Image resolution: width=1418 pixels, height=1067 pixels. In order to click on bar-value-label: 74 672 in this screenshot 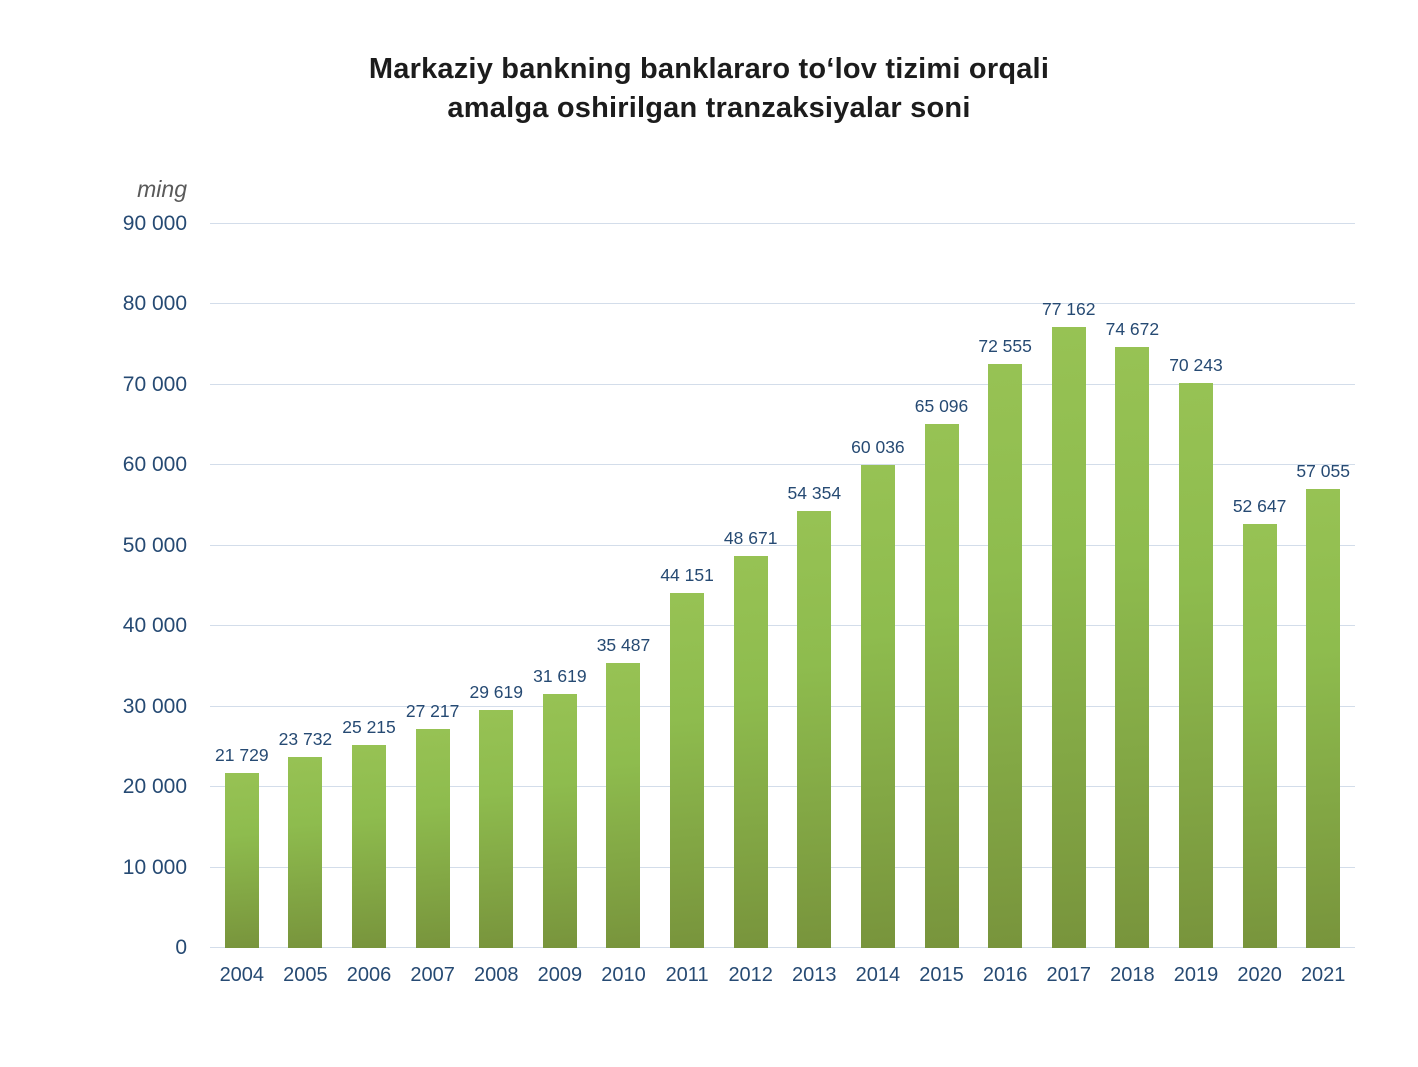, I will do `click(1132, 329)`.